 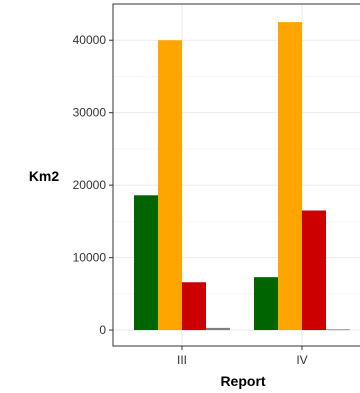 What do you see at coordinates (182, 360) in the screenshot?
I see `x-tick-label: III` at bounding box center [182, 360].